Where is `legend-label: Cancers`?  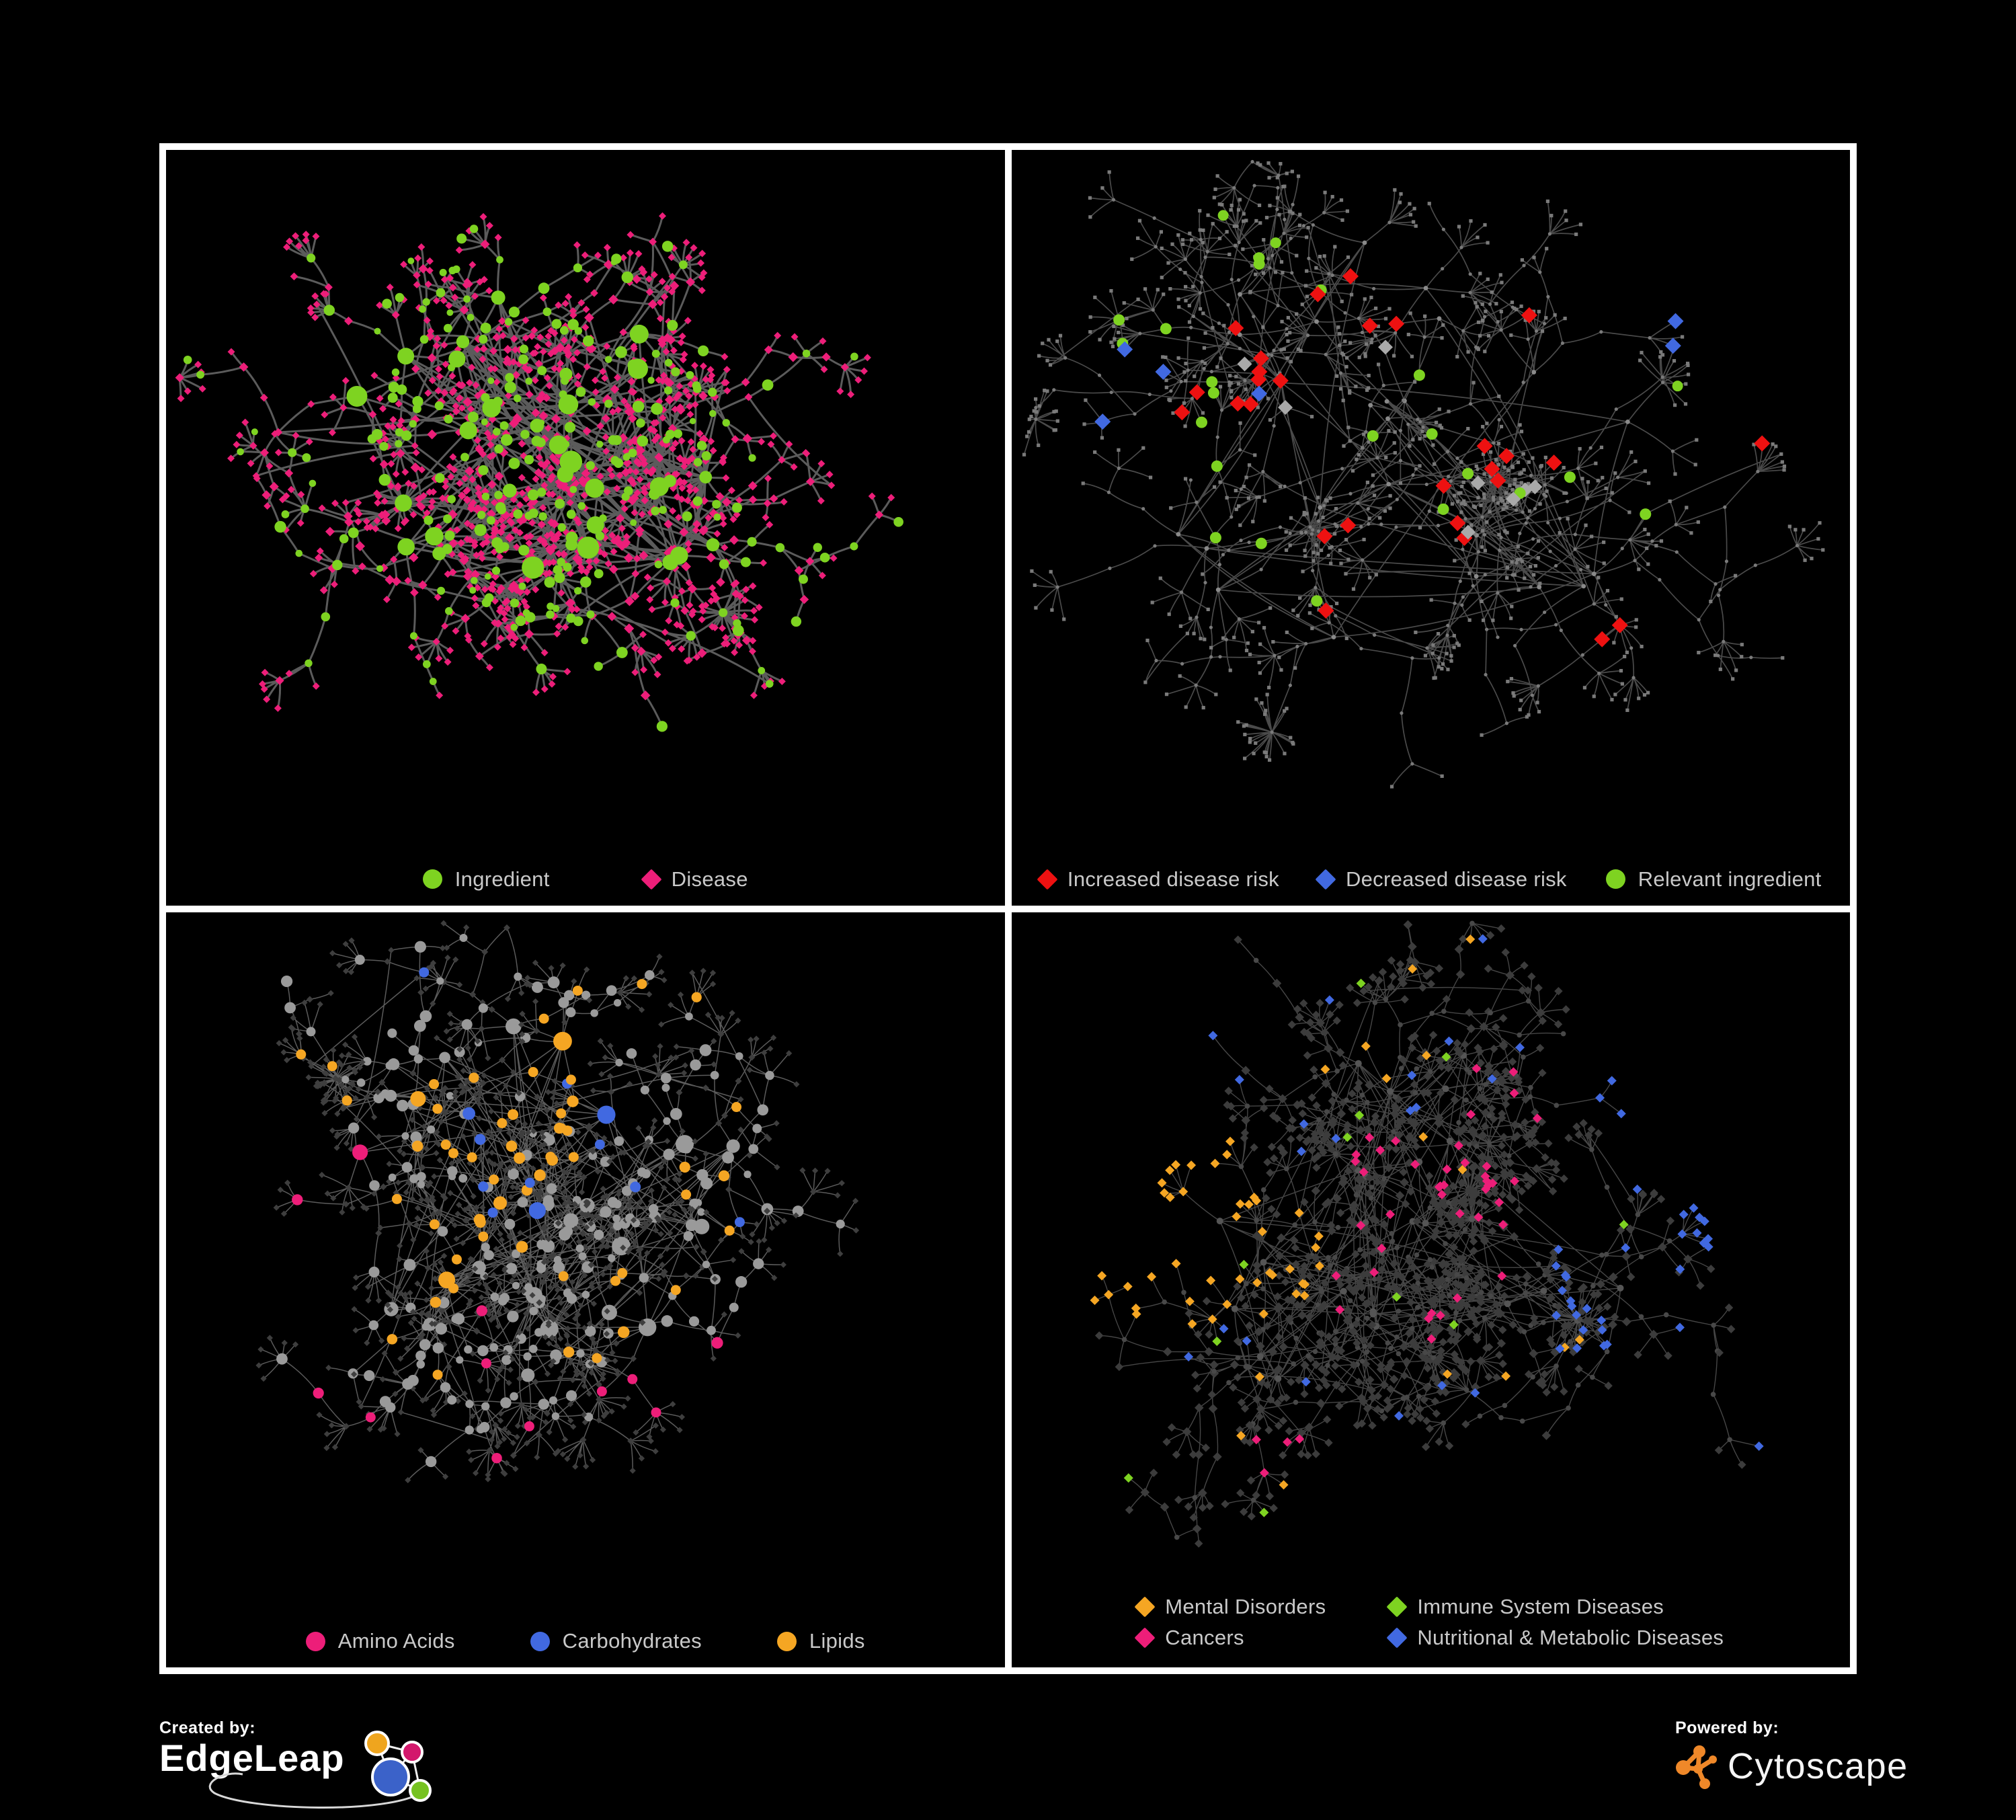 legend-label: Cancers is located at coordinates (1204, 1637).